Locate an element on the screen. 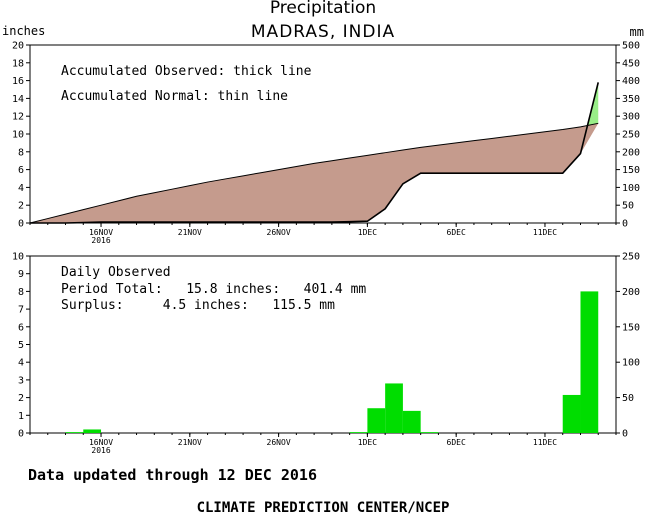 This screenshot has width=646, height=518. data-updated-note: Data updated through 12 DEC 2016 is located at coordinates (172, 475).